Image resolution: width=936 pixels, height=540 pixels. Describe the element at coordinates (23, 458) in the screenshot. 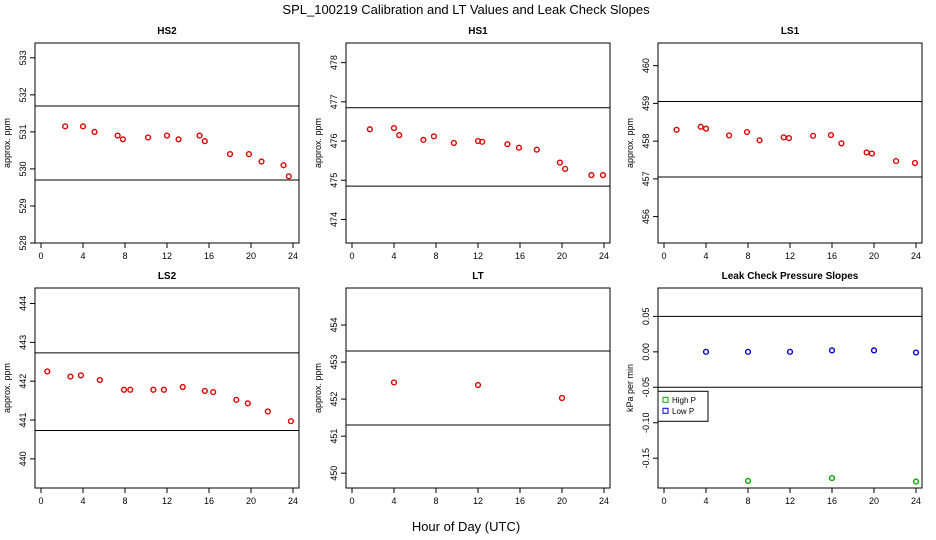

I see `y-tick-label: 440` at that location.